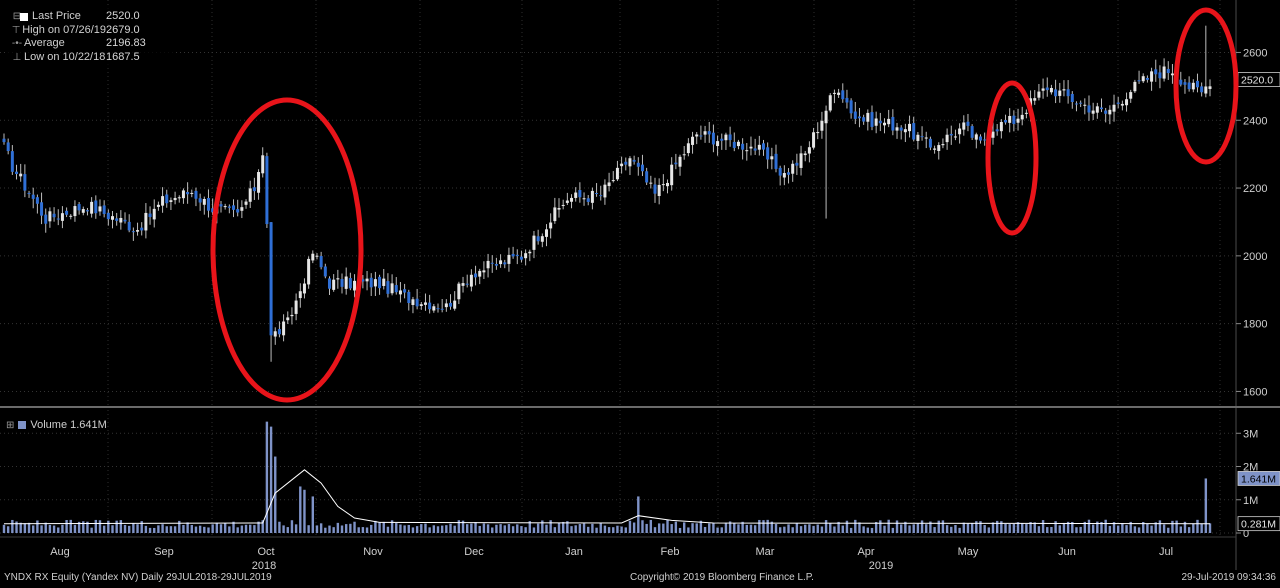 The image size is (1280, 588). I want to click on price-tick-label: 2200, so click(1255, 189).